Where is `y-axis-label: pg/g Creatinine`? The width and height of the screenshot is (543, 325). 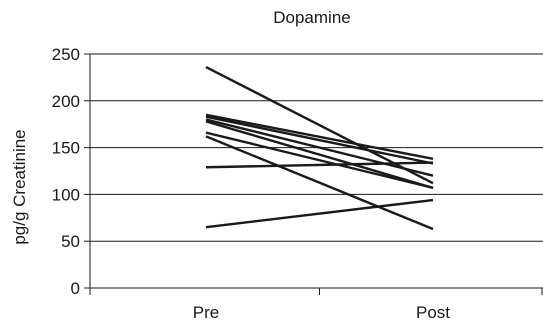
y-axis-label: pg/g Creatinine is located at coordinates (19, 186).